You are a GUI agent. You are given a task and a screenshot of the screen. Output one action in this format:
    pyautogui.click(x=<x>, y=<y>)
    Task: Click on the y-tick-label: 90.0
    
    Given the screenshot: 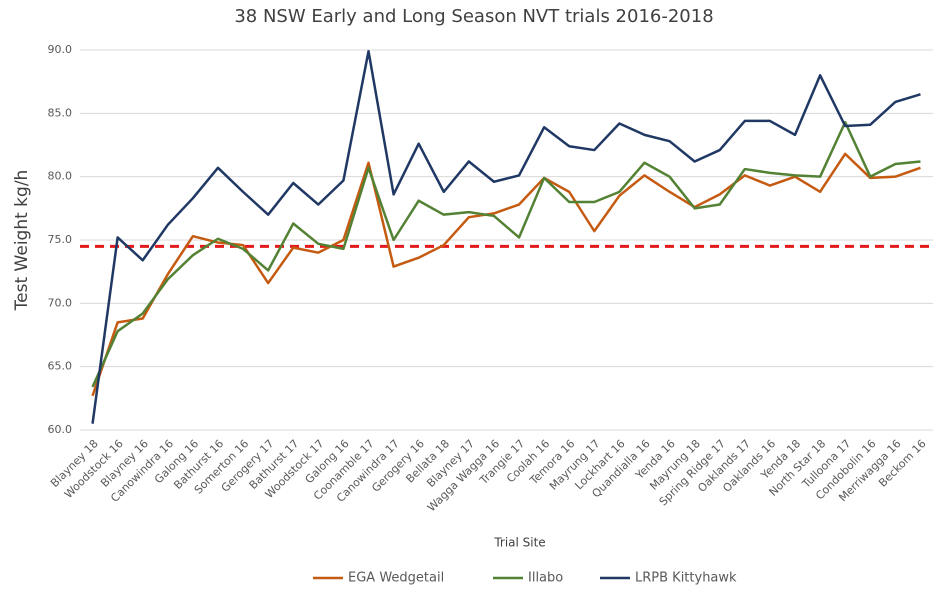 What is the action you would take?
    pyautogui.click(x=60, y=49)
    